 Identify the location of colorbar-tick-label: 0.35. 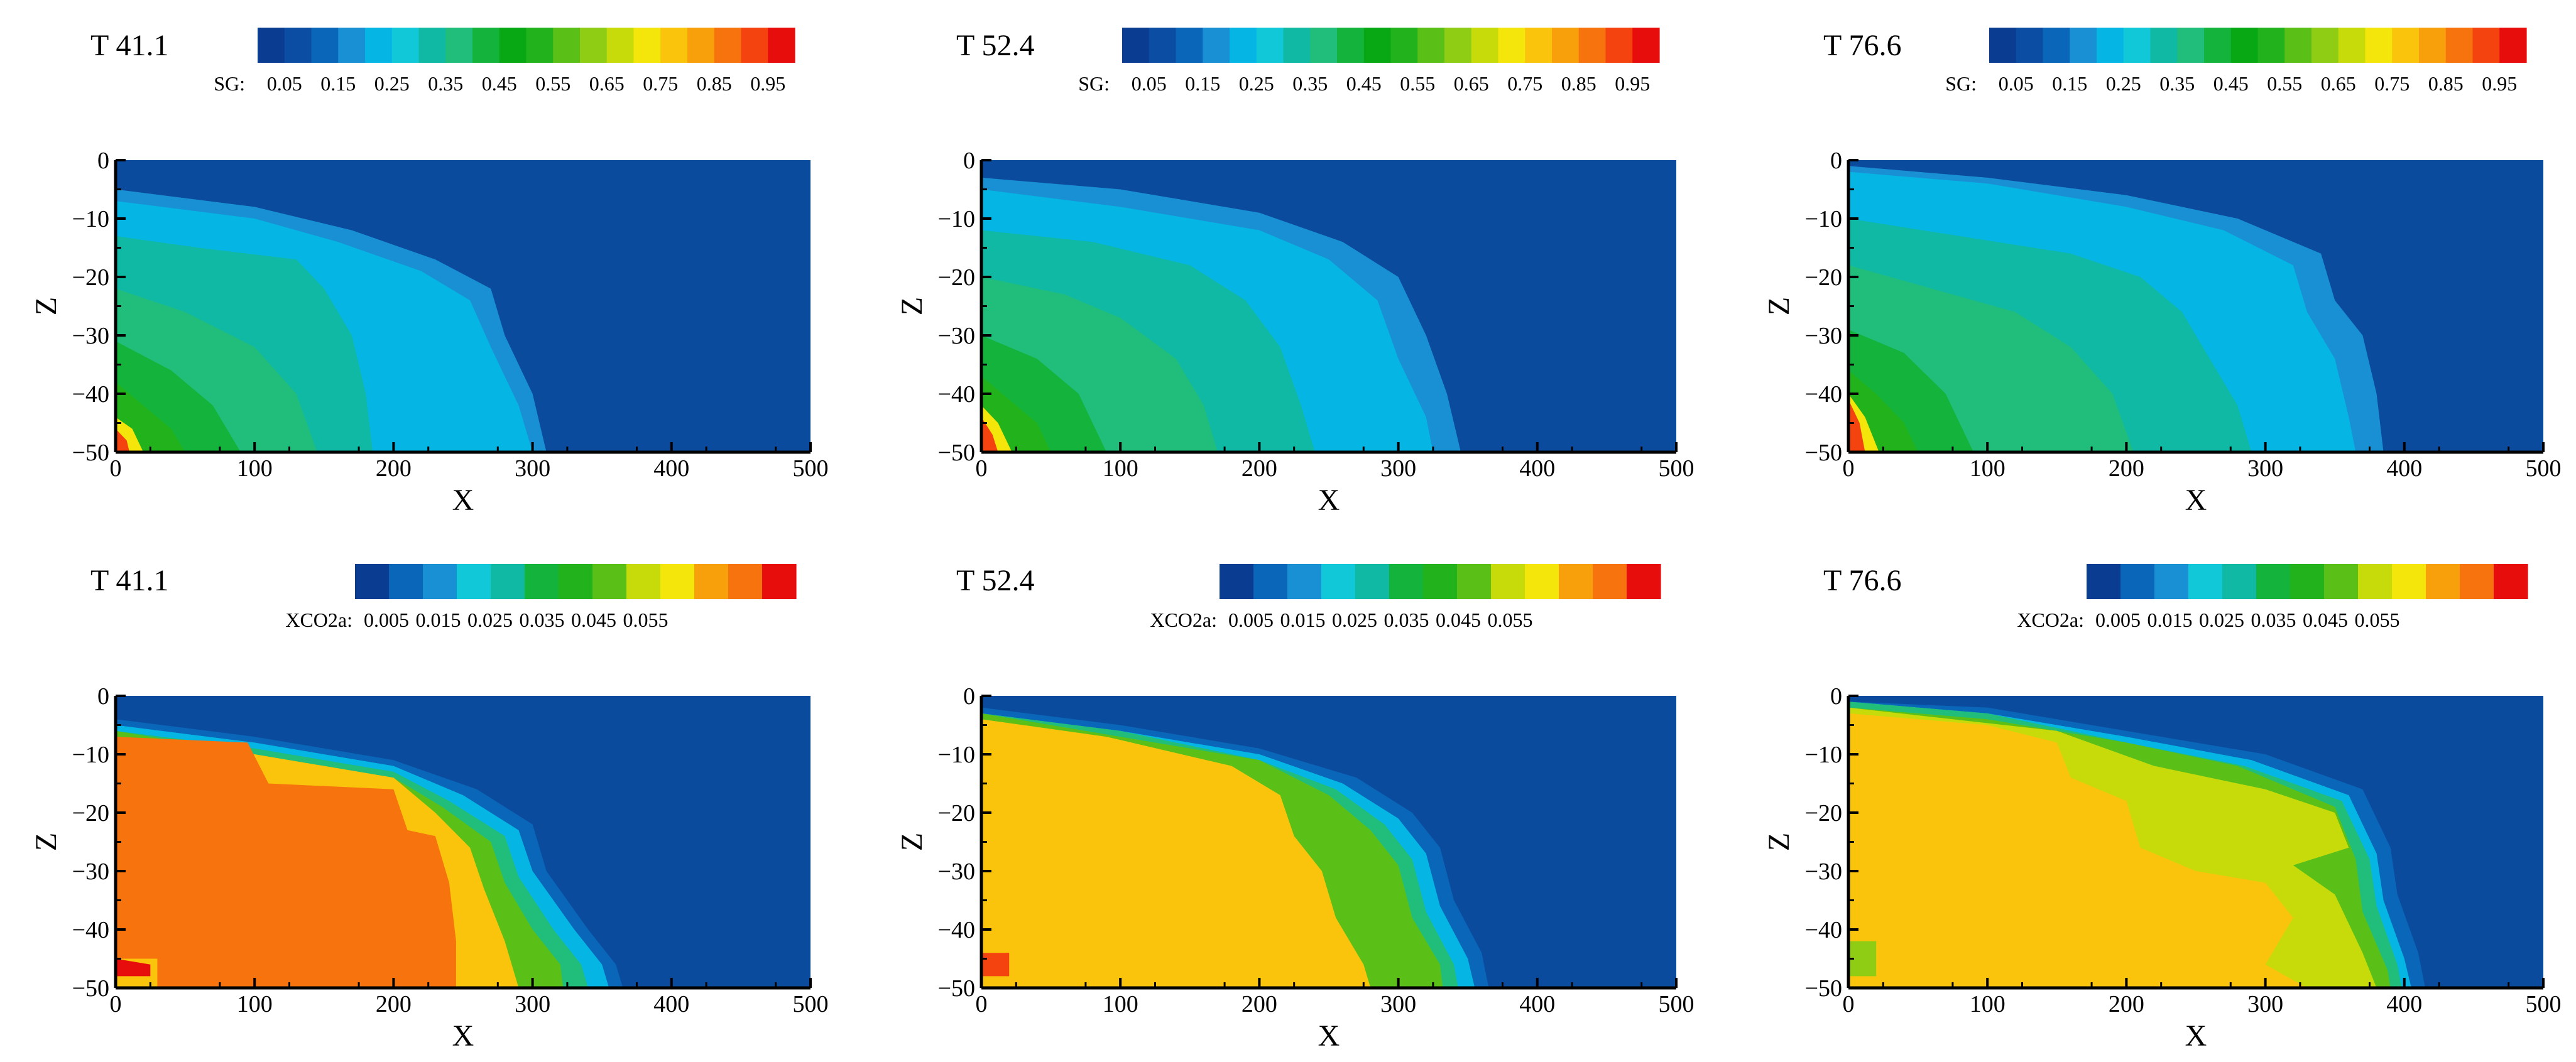
(445, 83).